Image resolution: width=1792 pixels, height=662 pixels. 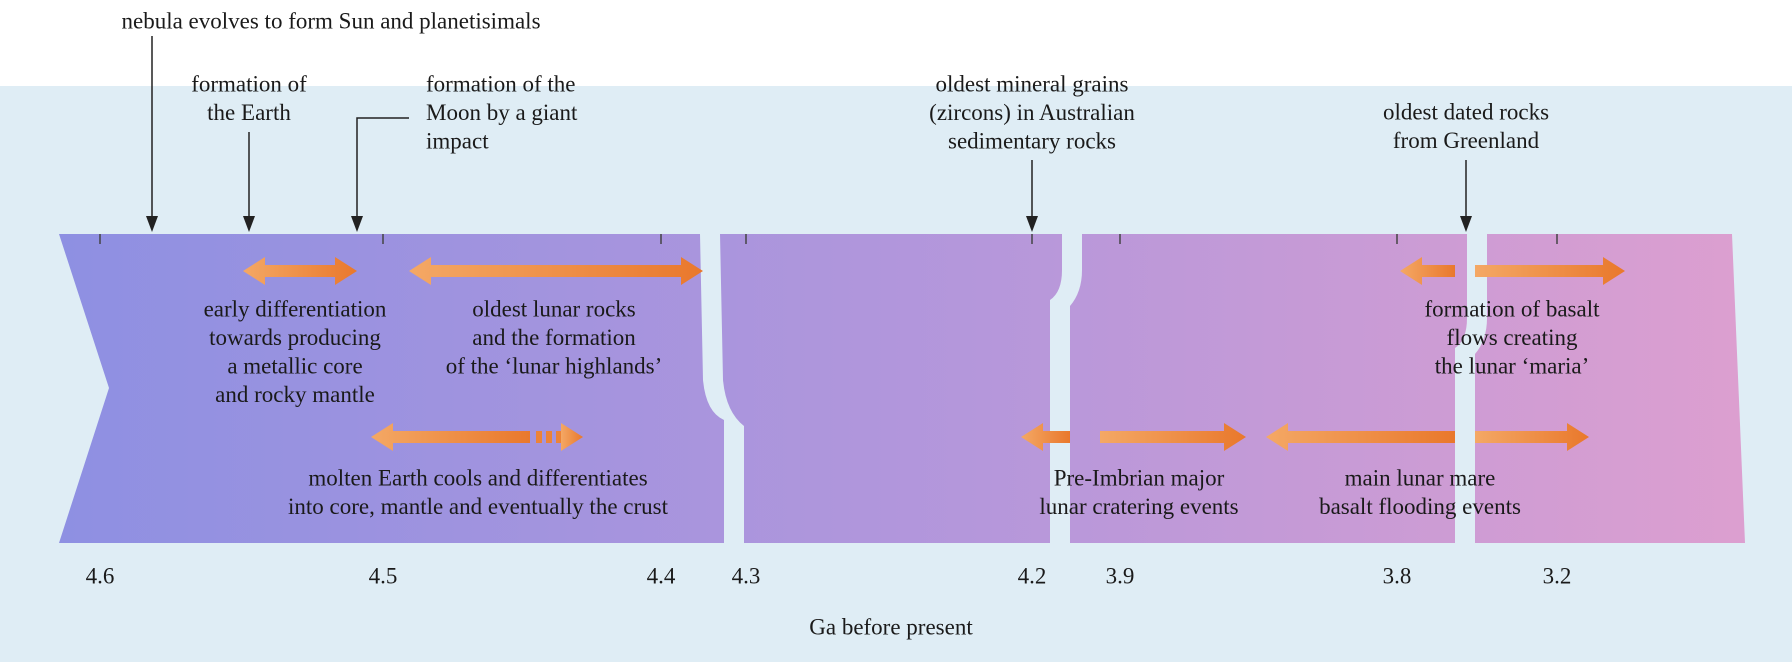 I want to click on top-label: the Earth, so click(x=249, y=112).